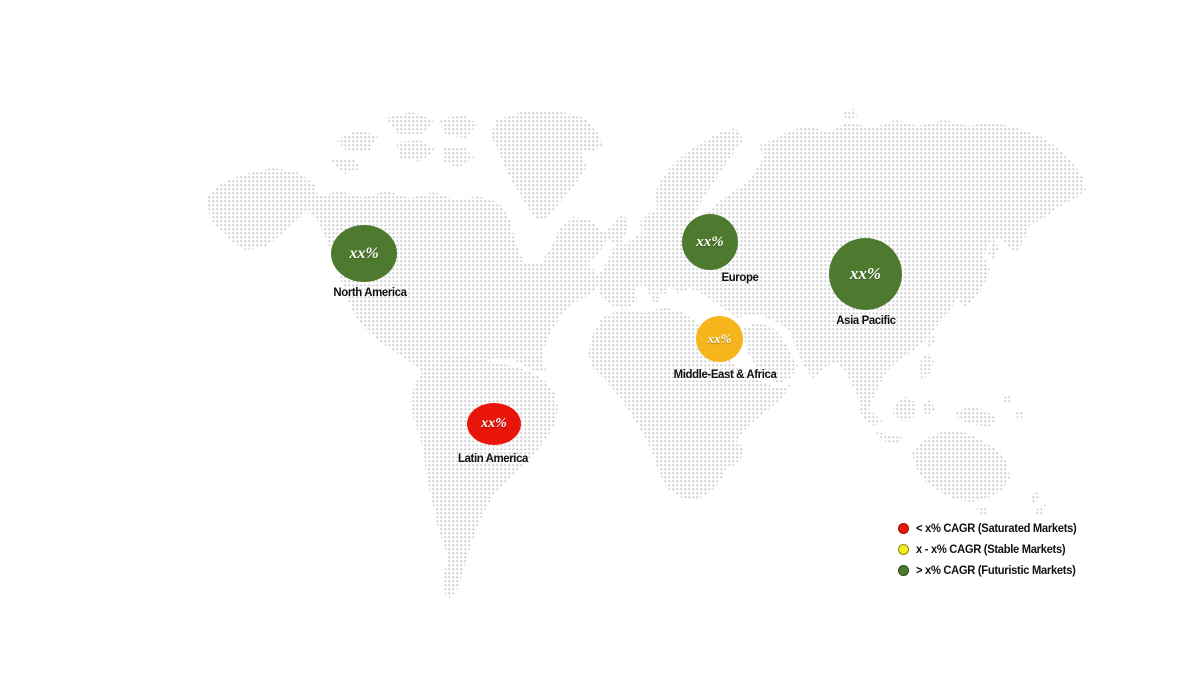 The height and width of the screenshot is (675, 1200). I want to click on legend-item-futuristic: > x% CAGR (Futuristic Markets), so click(989, 570).